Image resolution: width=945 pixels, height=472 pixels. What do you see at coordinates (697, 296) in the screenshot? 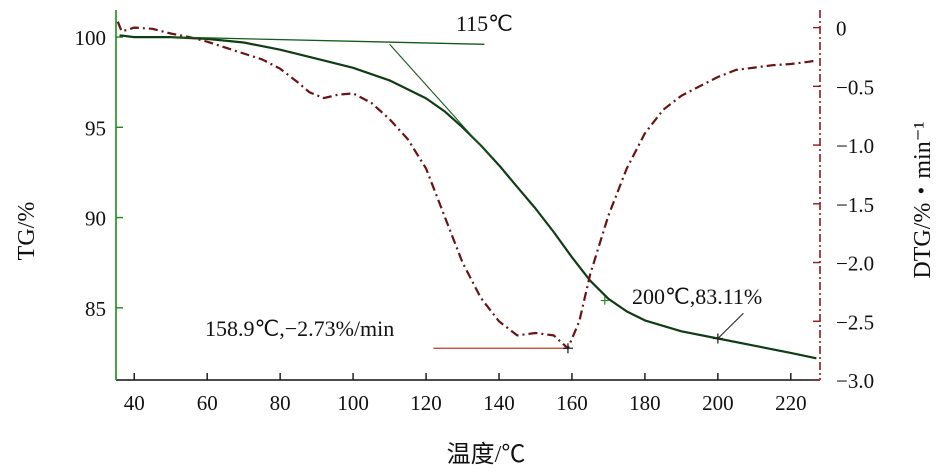
I see `annotation-200c: 200℃,83.11%` at bounding box center [697, 296].